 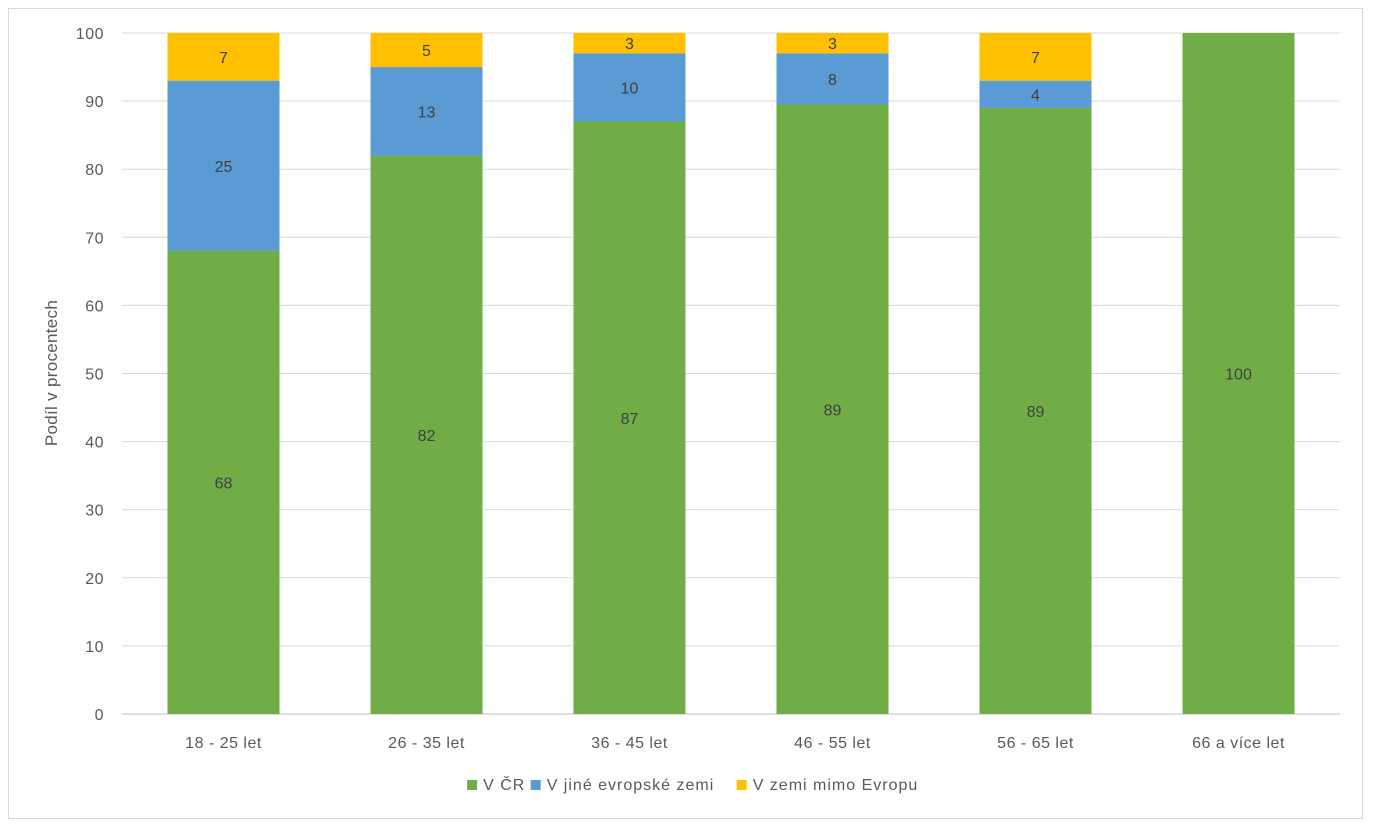 I want to click on data-label: 100, so click(x=1238, y=375).